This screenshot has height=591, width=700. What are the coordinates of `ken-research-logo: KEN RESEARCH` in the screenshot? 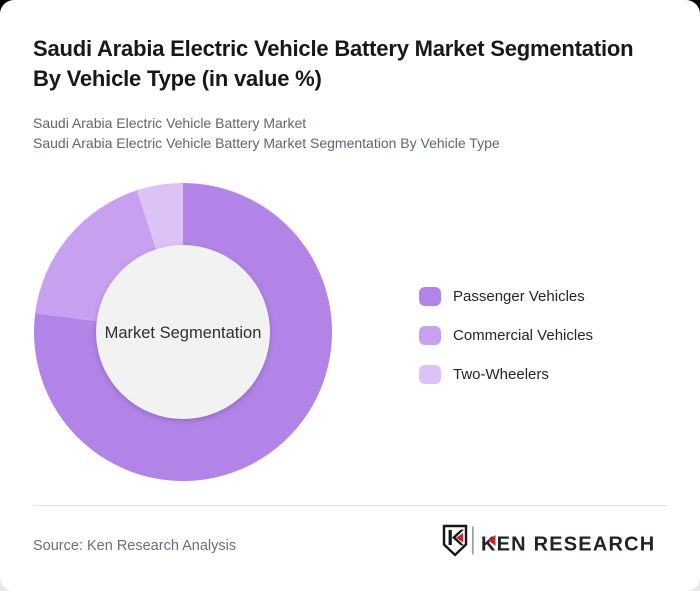 It's located at (548, 540).